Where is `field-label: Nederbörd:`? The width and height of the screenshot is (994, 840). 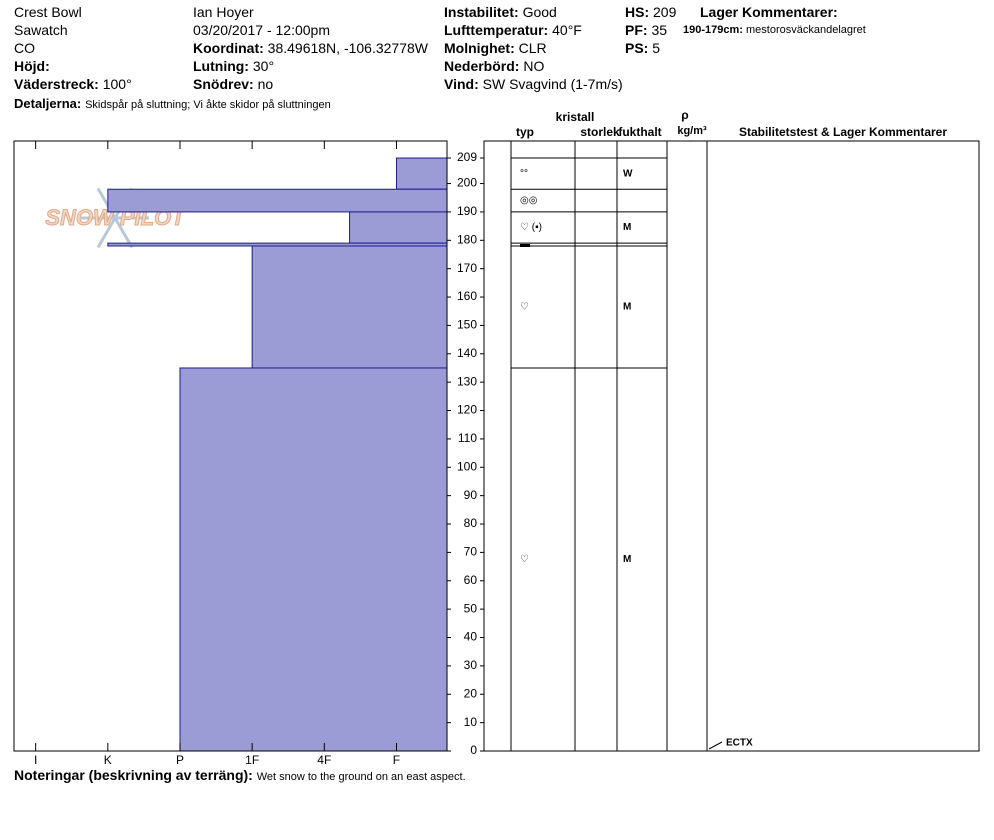 field-label: Nederbörd: is located at coordinates (482, 66).